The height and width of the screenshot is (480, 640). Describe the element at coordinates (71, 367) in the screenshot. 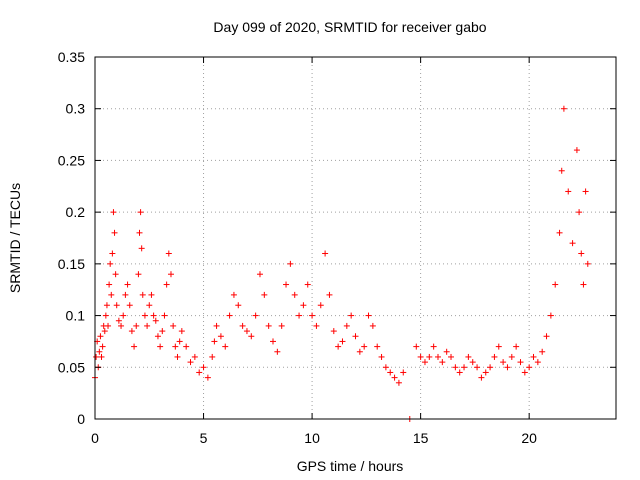

I see `y-tick-label: 0.05` at that location.